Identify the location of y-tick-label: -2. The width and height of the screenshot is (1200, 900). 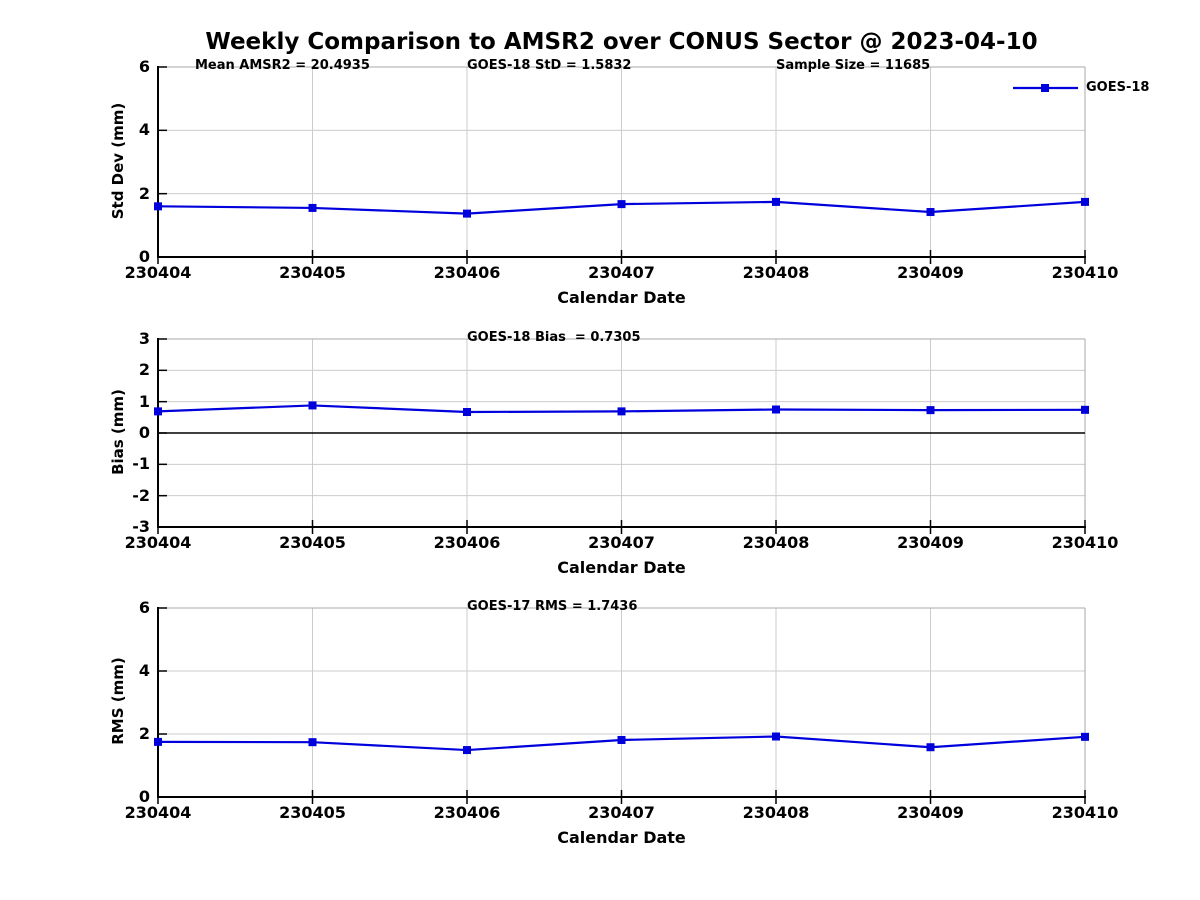
(141, 495).